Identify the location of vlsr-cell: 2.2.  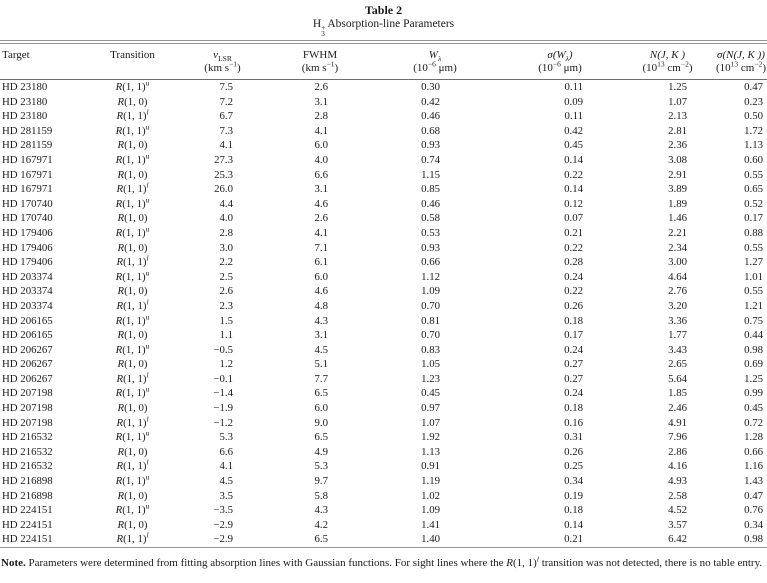
(226, 262).